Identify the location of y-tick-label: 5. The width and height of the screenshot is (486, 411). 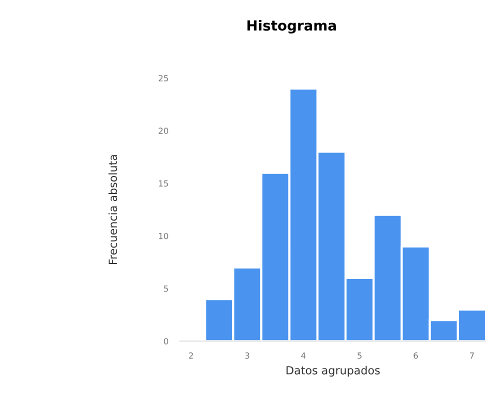
(166, 289).